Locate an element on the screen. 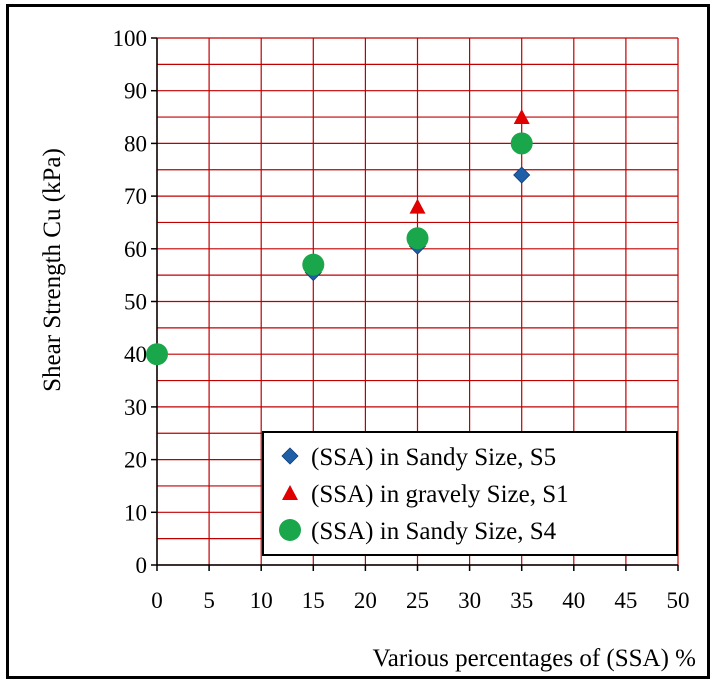 This screenshot has height=687, width=720. x-tick-label: 5 is located at coordinates (209, 600).